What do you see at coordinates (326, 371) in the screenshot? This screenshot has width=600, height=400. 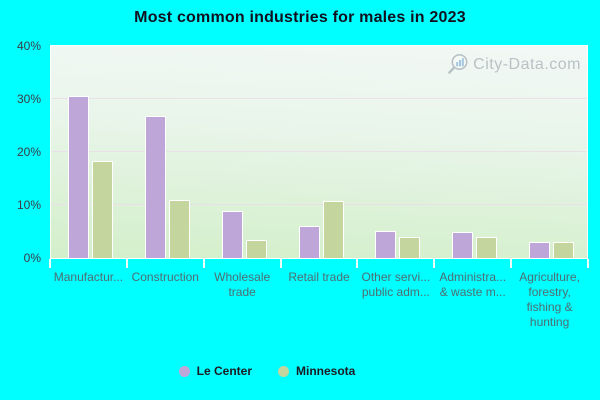 I see `legend-label: Minnesota` at bounding box center [326, 371].